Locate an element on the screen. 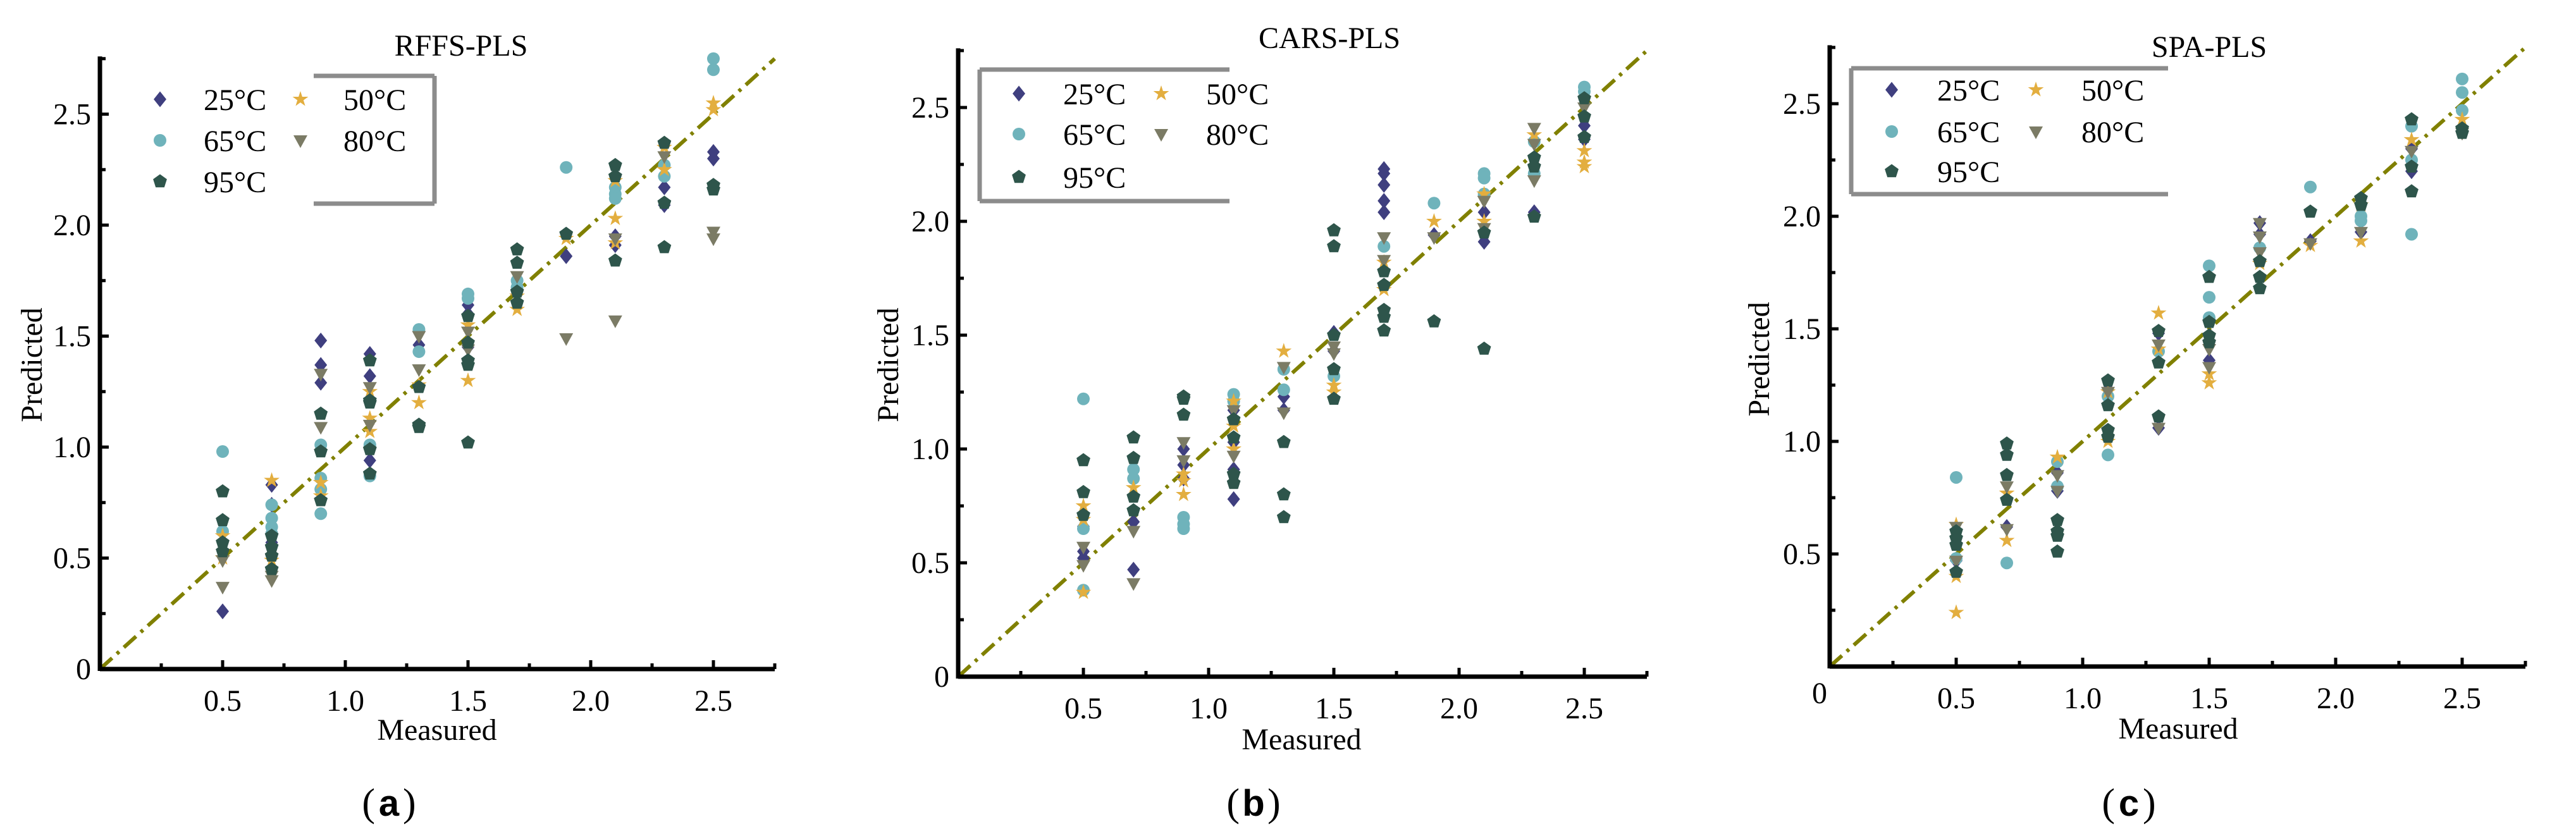 This screenshot has width=2576, height=836. y-tick-label: 2.5 is located at coordinates (1802, 104).